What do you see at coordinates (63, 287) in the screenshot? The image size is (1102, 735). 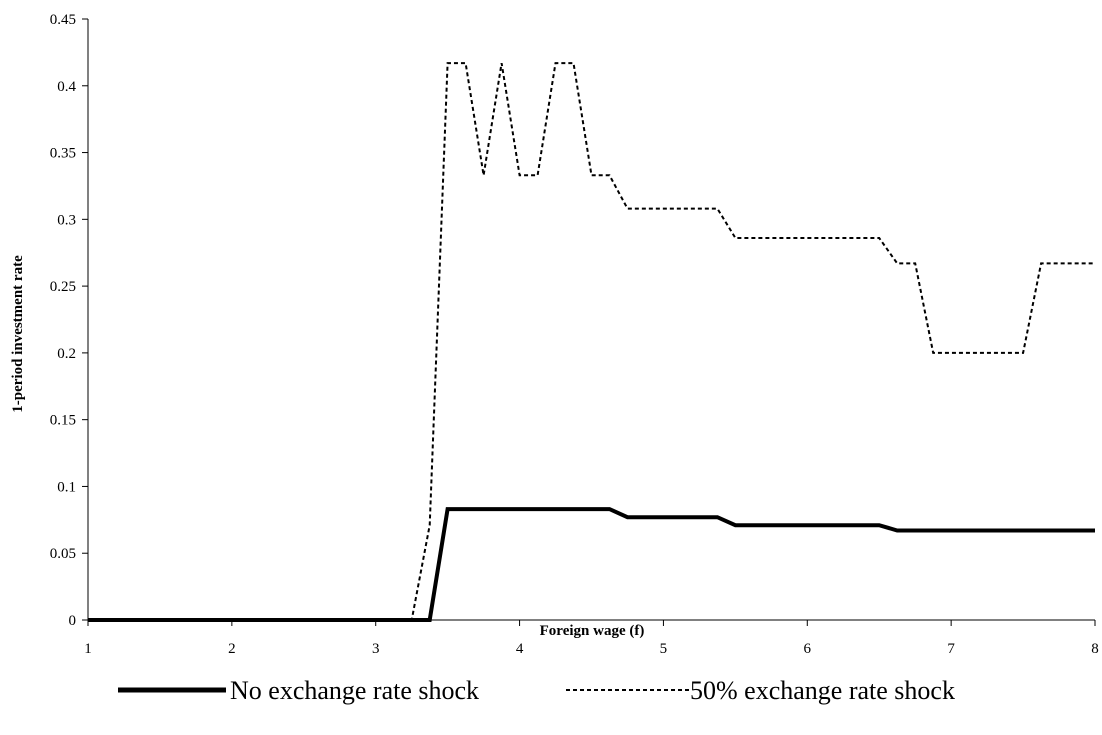 I see `y-tick-label: 0.25` at bounding box center [63, 287].